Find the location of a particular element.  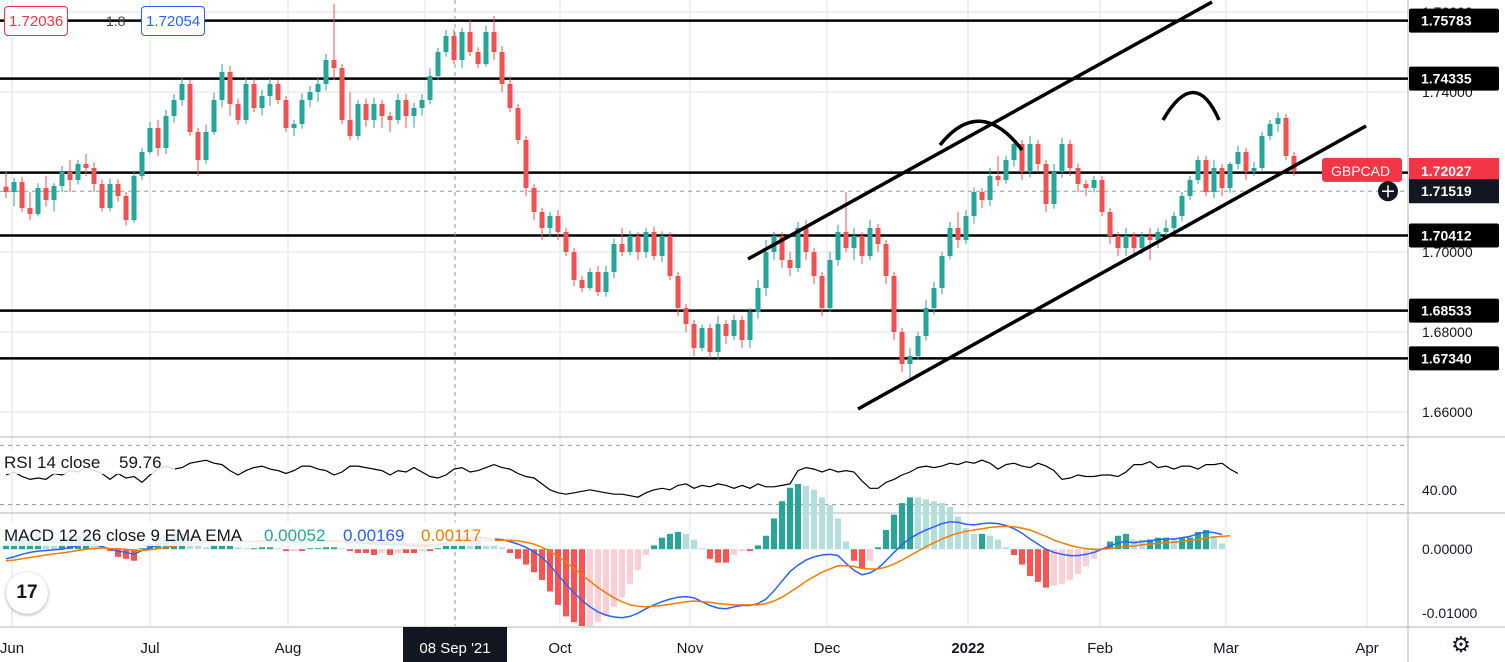

rsi-value: 59.76 is located at coordinates (140, 462).